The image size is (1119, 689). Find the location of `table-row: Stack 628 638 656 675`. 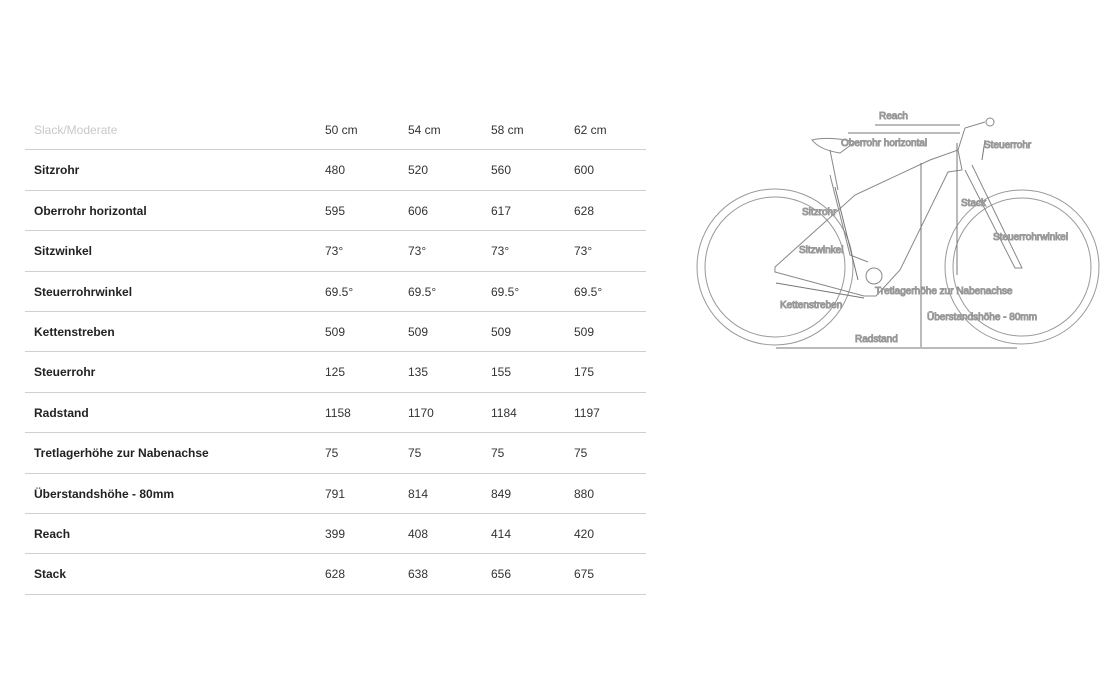

table-row: Stack 628 638 656 675 is located at coordinates (335, 574).